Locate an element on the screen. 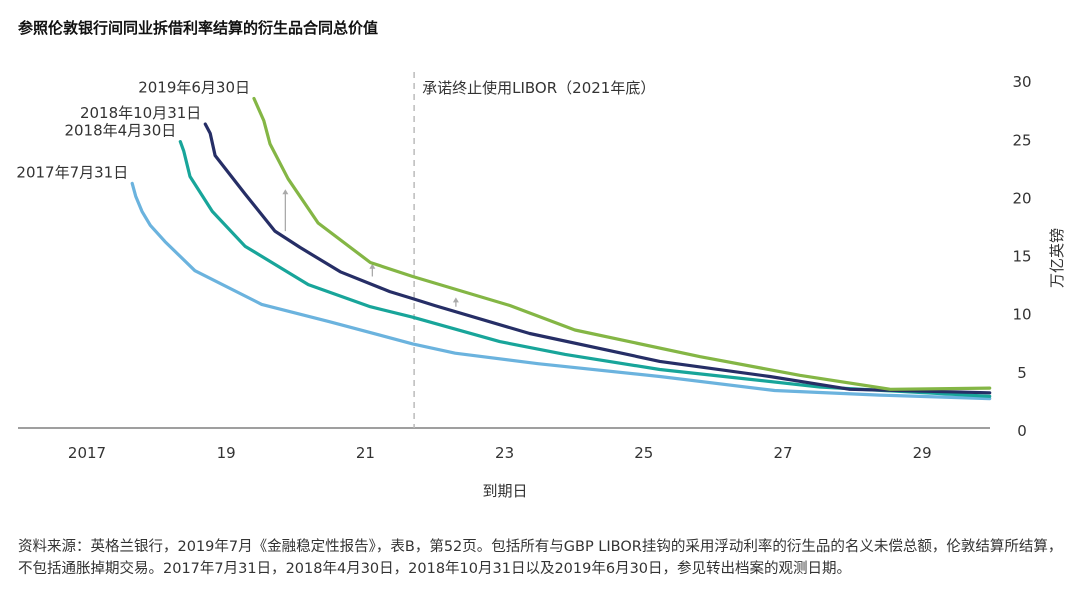 This screenshot has width=1080, height=608. x-tick-label: 29 is located at coordinates (922, 453).